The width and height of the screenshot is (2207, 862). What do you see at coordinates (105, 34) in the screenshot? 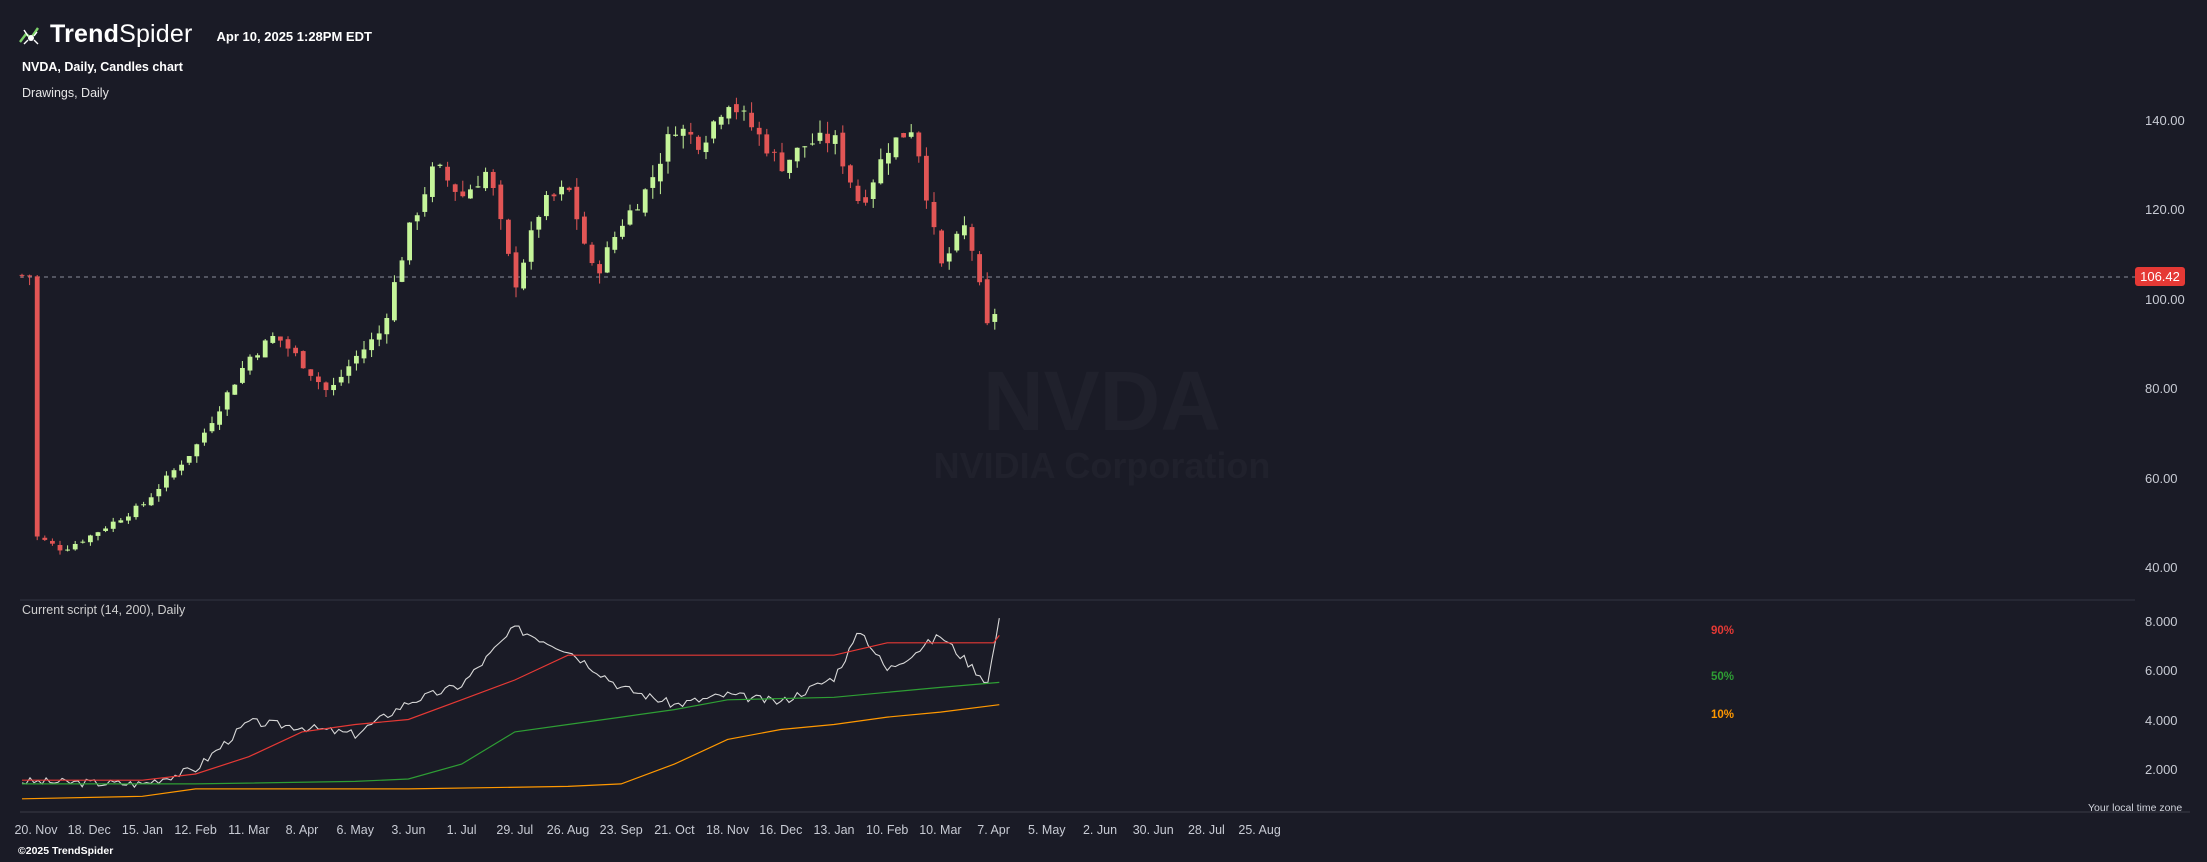
I see `trendspider-logo: Trend Spider` at bounding box center [105, 34].